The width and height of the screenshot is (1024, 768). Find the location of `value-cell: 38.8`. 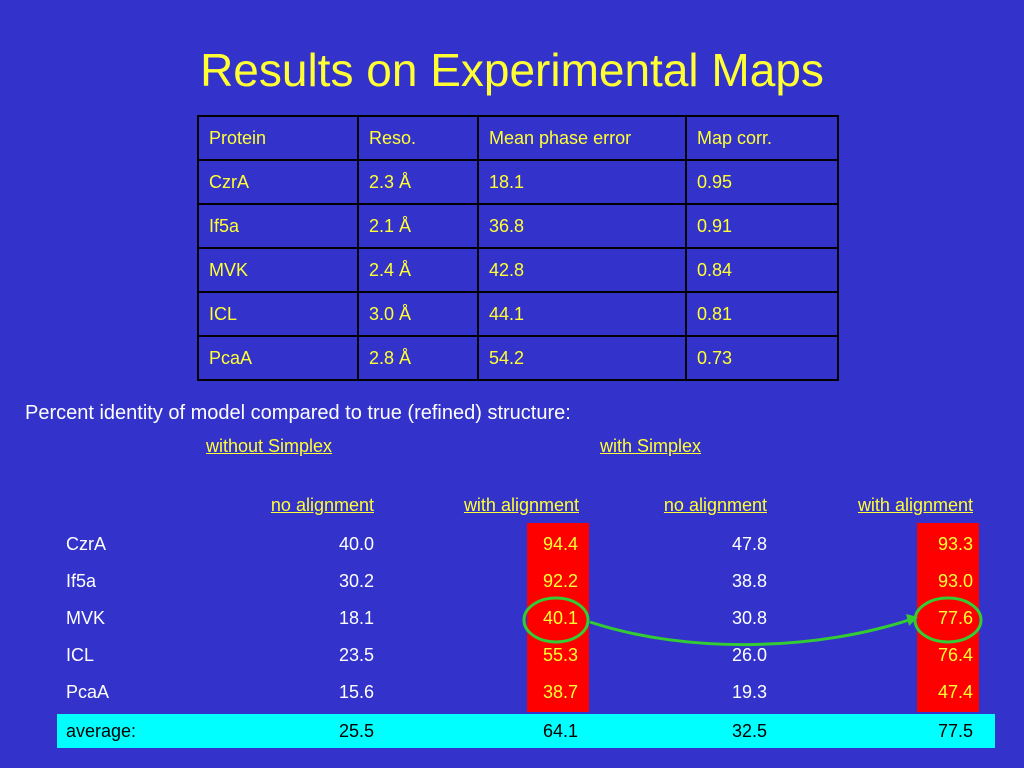

value-cell: 38.8 is located at coordinates (749, 581).